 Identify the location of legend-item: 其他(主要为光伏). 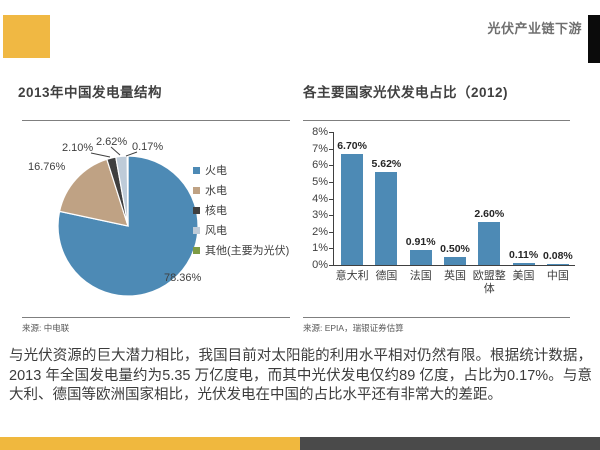
(241, 250).